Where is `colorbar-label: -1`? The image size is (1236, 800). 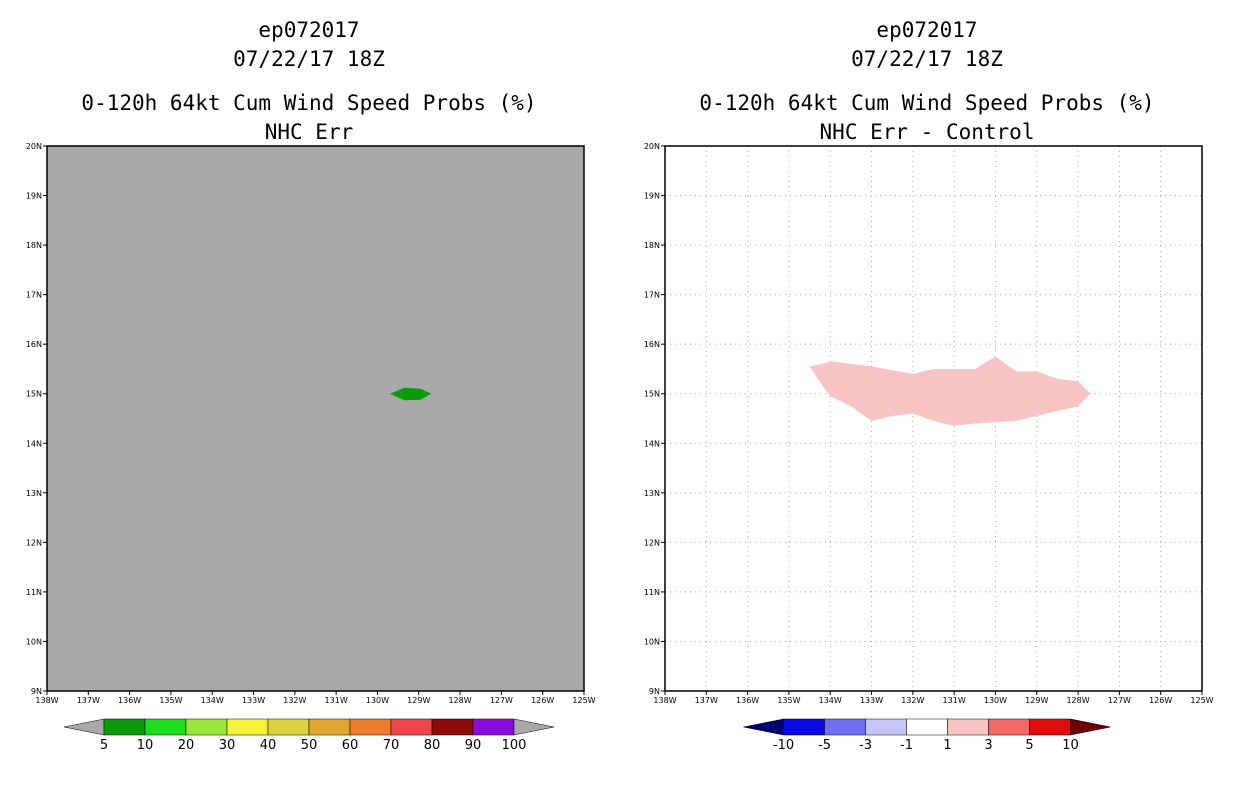
colorbar-label: -1 is located at coordinates (906, 745).